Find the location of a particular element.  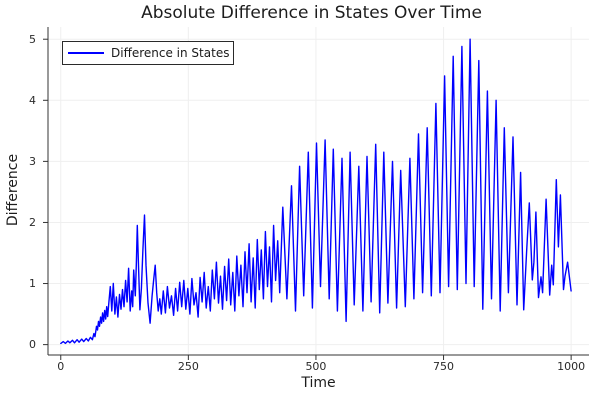

x-axis-label: Time is located at coordinates (318, 383).